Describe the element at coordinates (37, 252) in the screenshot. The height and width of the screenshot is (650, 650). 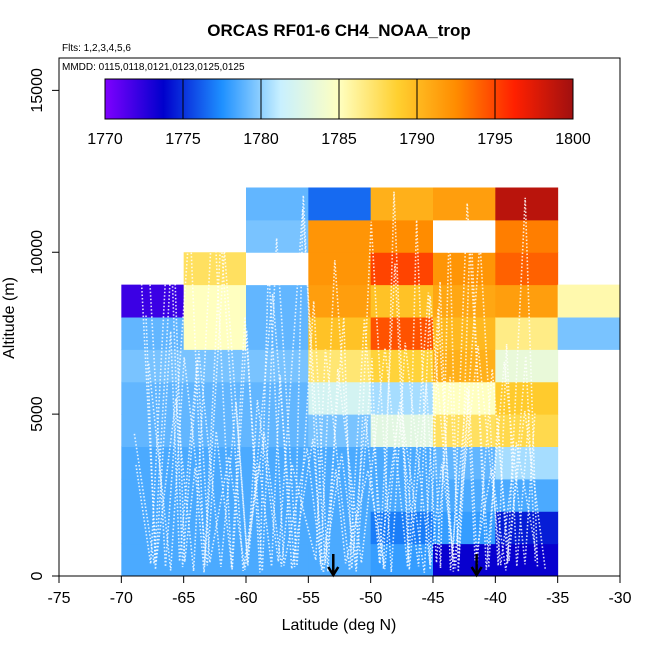
I see `y-tick-label: 10000` at that location.